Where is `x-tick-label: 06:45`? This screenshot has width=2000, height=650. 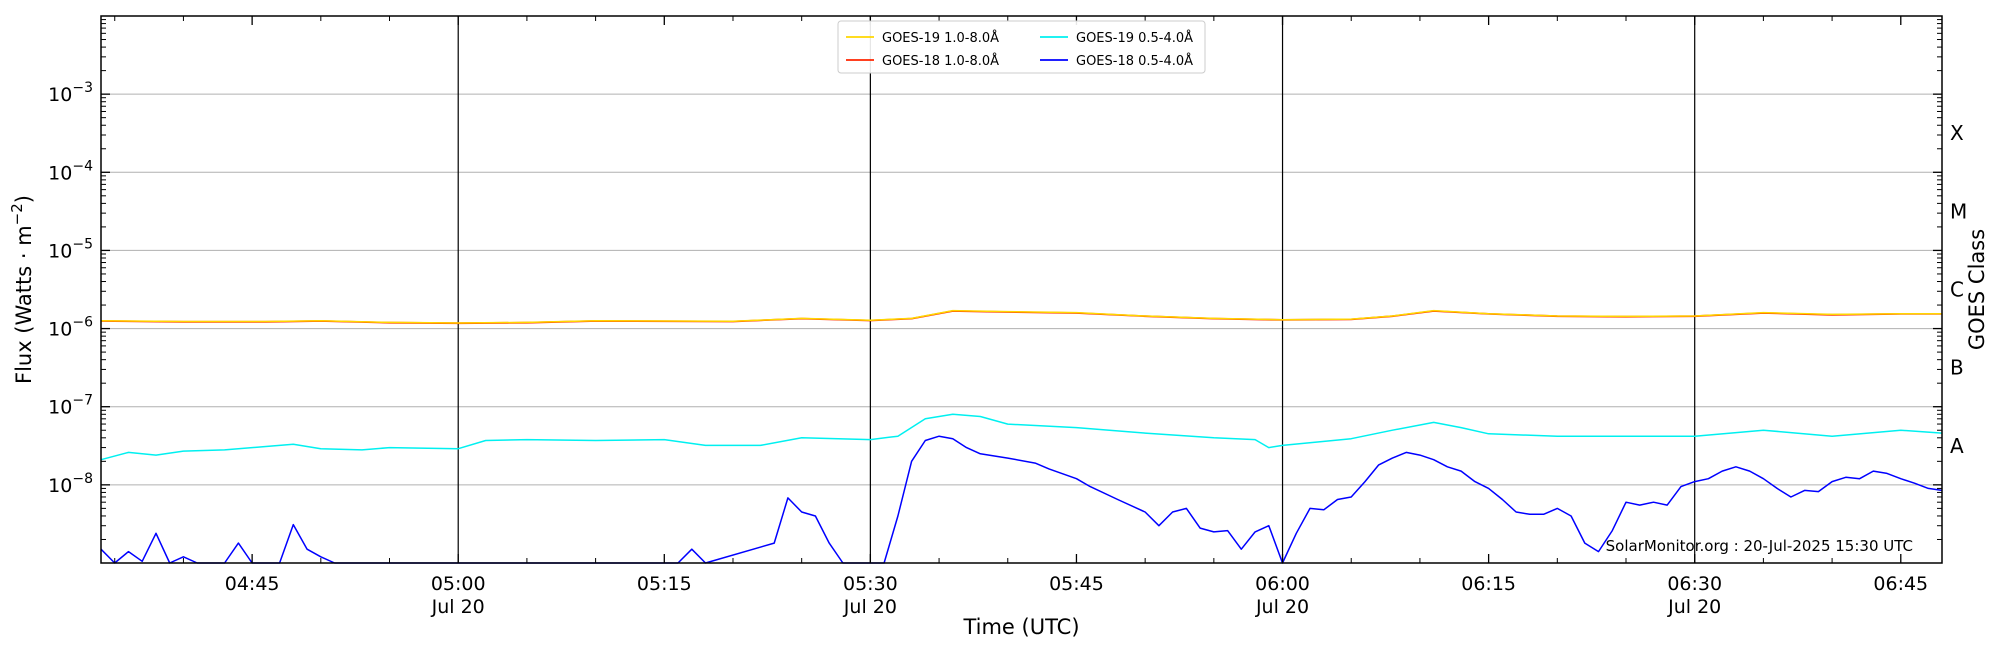 x-tick-label: 06:45 is located at coordinates (1900, 584).